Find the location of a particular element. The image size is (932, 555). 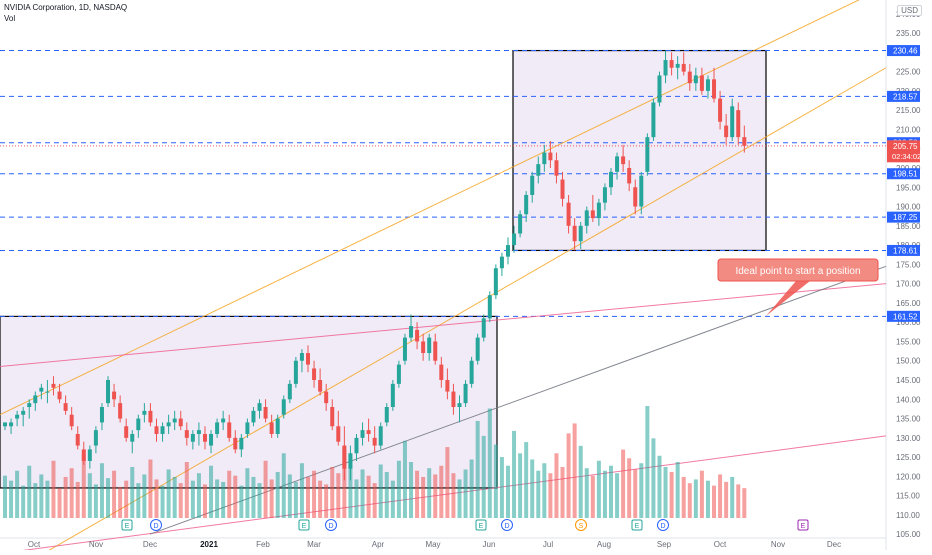

x-tick-label: Aug is located at coordinates (604, 544).